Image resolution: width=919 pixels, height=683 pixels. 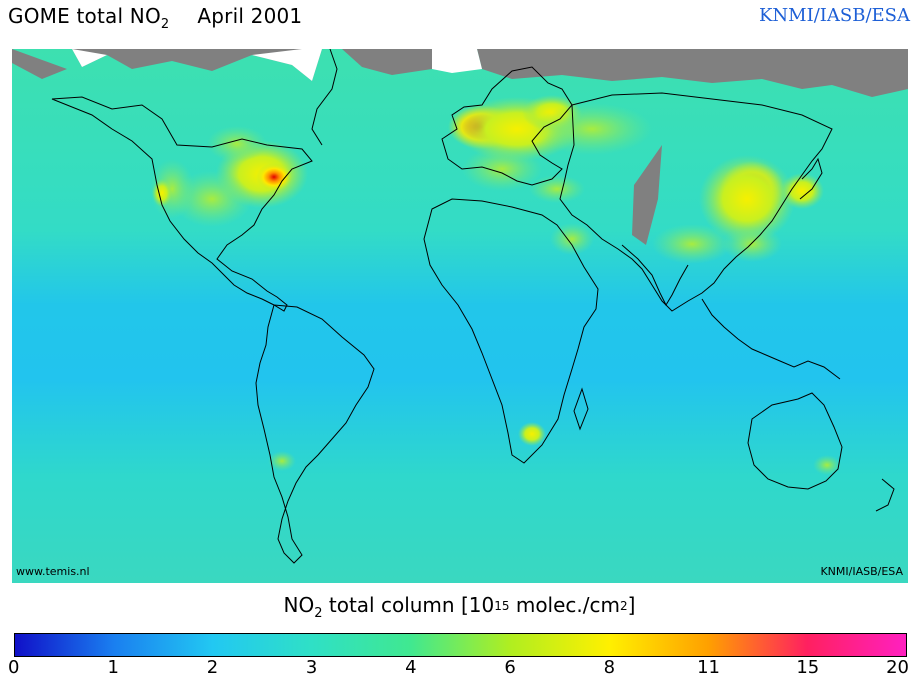 What do you see at coordinates (897, 667) in the screenshot?
I see `scale-tick-label: 20` at bounding box center [897, 667].